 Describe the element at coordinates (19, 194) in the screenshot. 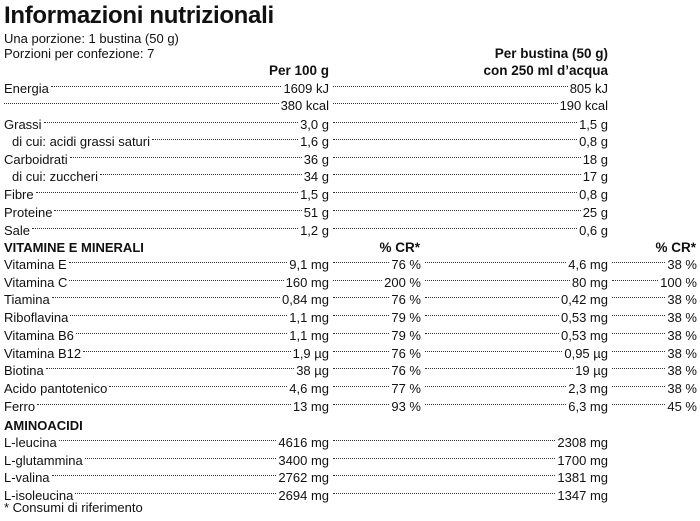

I see `nutrient-label: Fibre` at that location.